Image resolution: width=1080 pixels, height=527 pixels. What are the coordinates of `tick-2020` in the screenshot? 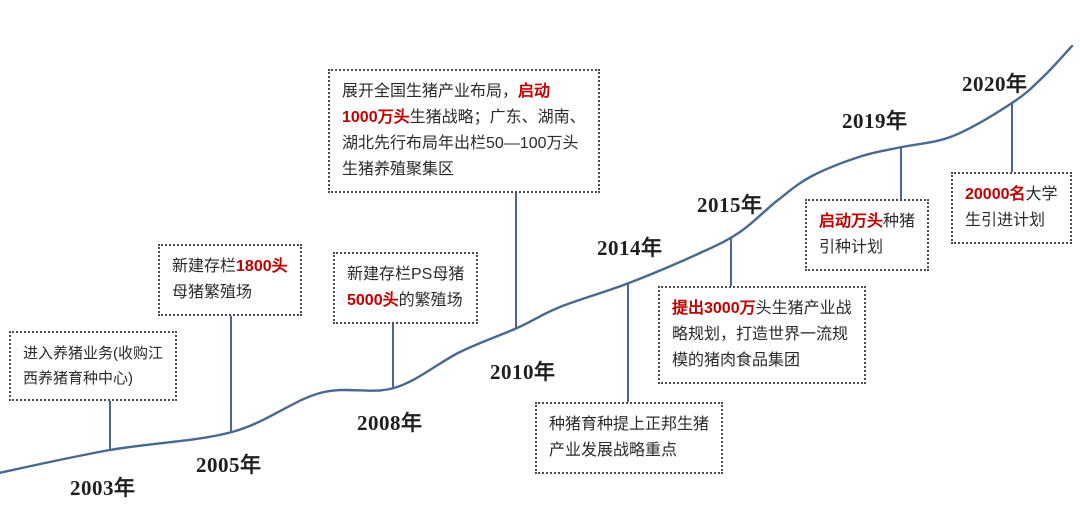 It's located at (1012, 139).